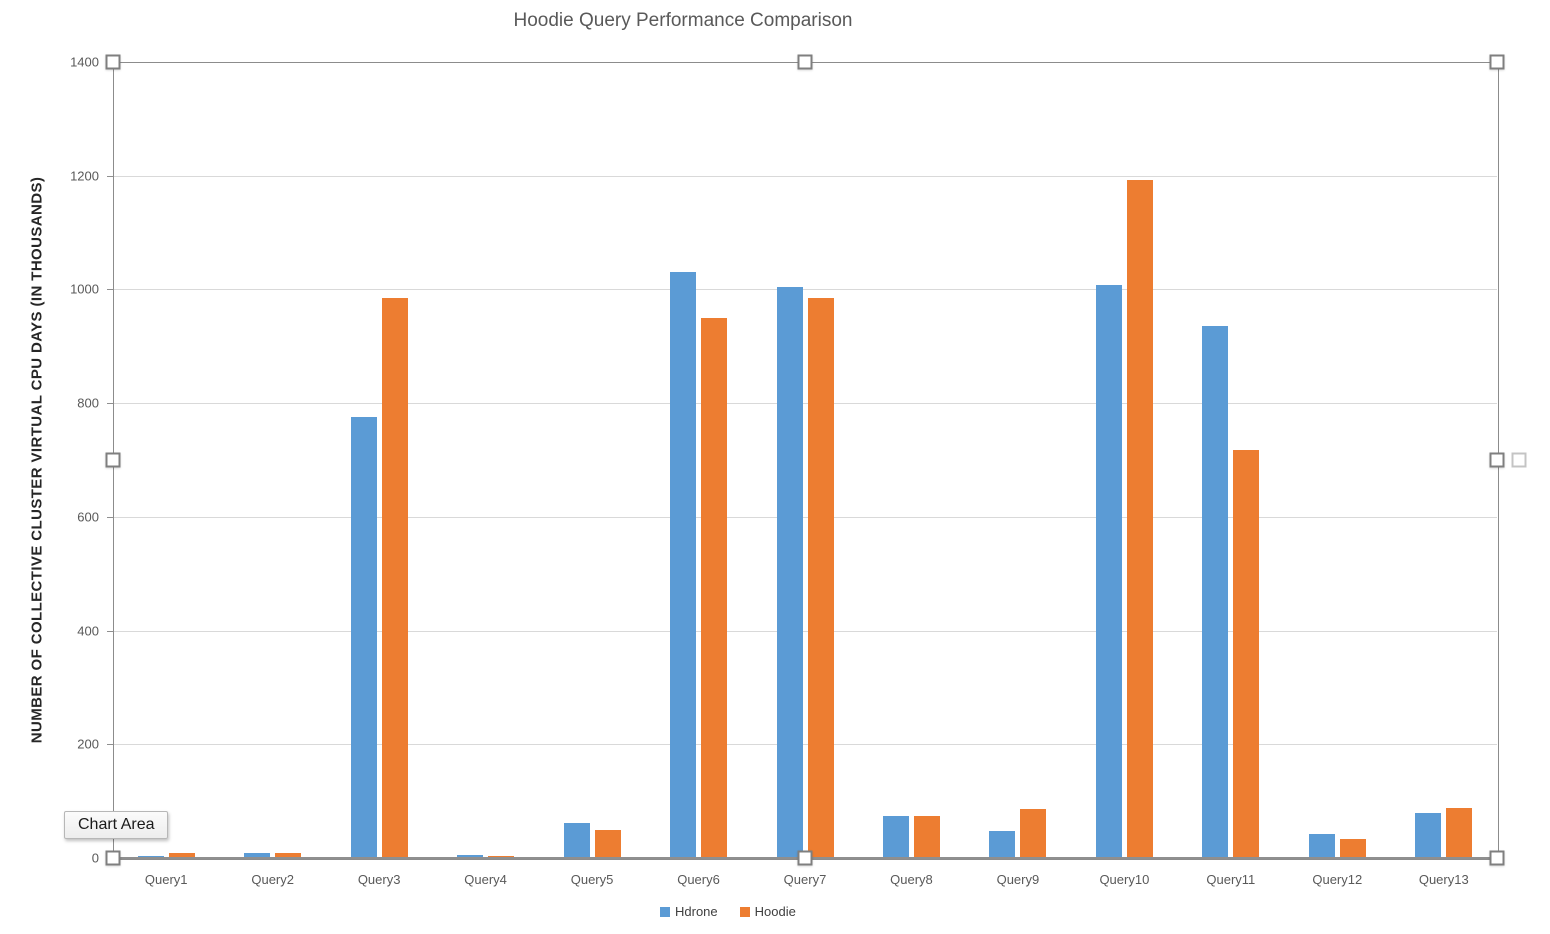 The height and width of the screenshot is (934, 1550). What do you see at coordinates (683, 20) in the screenshot?
I see `chart-title: Hoodie Query Performance Comparison` at bounding box center [683, 20].